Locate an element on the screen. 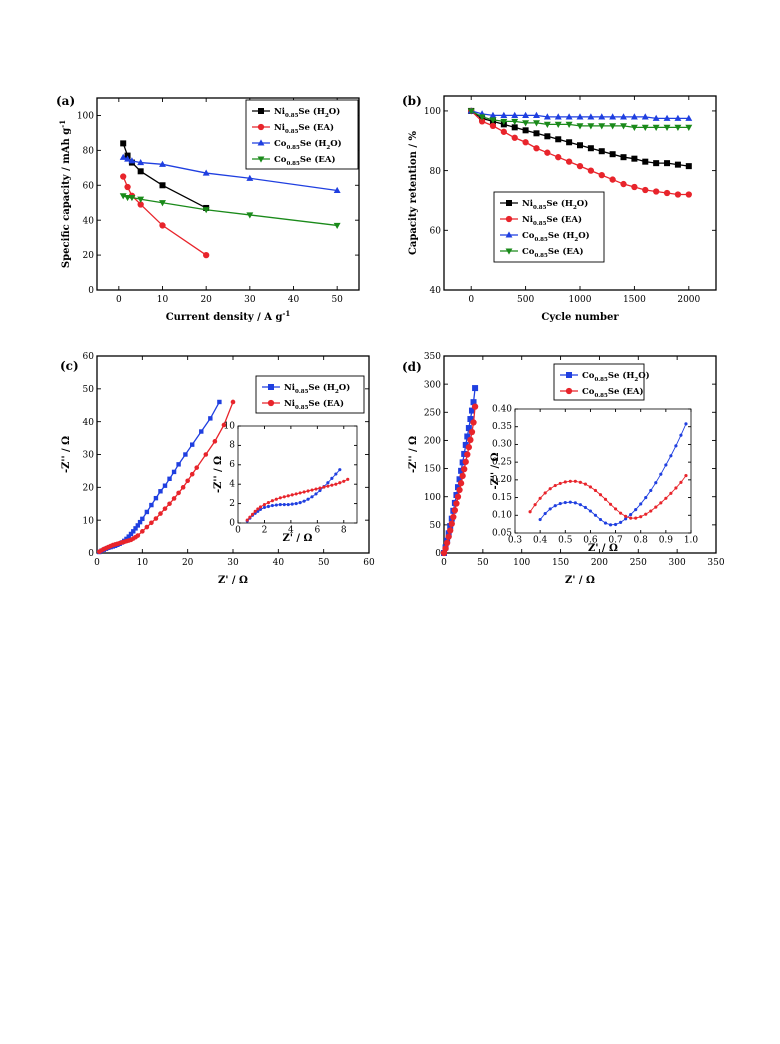 Image resolution: width=780 pixels, height=1044 pixels. y-axis-label-sup: -1 is located at coordinates (62, 124).